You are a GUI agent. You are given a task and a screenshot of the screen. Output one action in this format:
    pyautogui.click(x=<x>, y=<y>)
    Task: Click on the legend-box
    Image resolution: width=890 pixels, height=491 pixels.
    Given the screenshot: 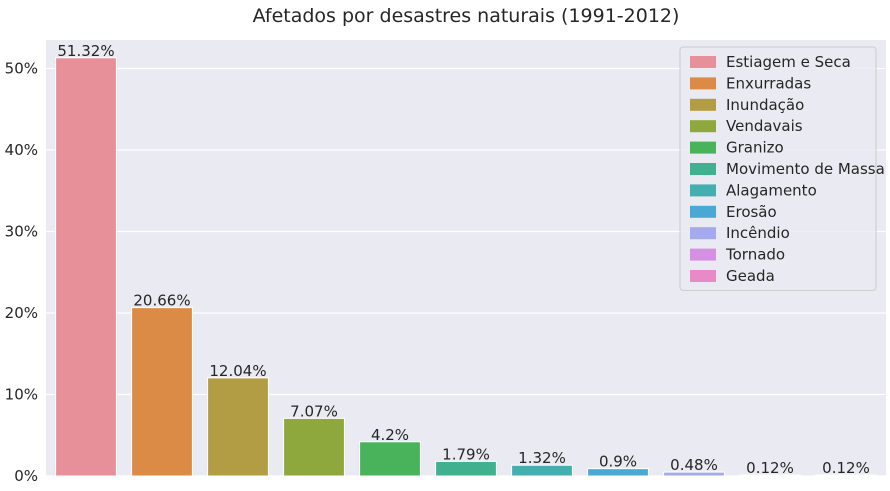 What is the action you would take?
    pyautogui.click(x=778, y=168)
    